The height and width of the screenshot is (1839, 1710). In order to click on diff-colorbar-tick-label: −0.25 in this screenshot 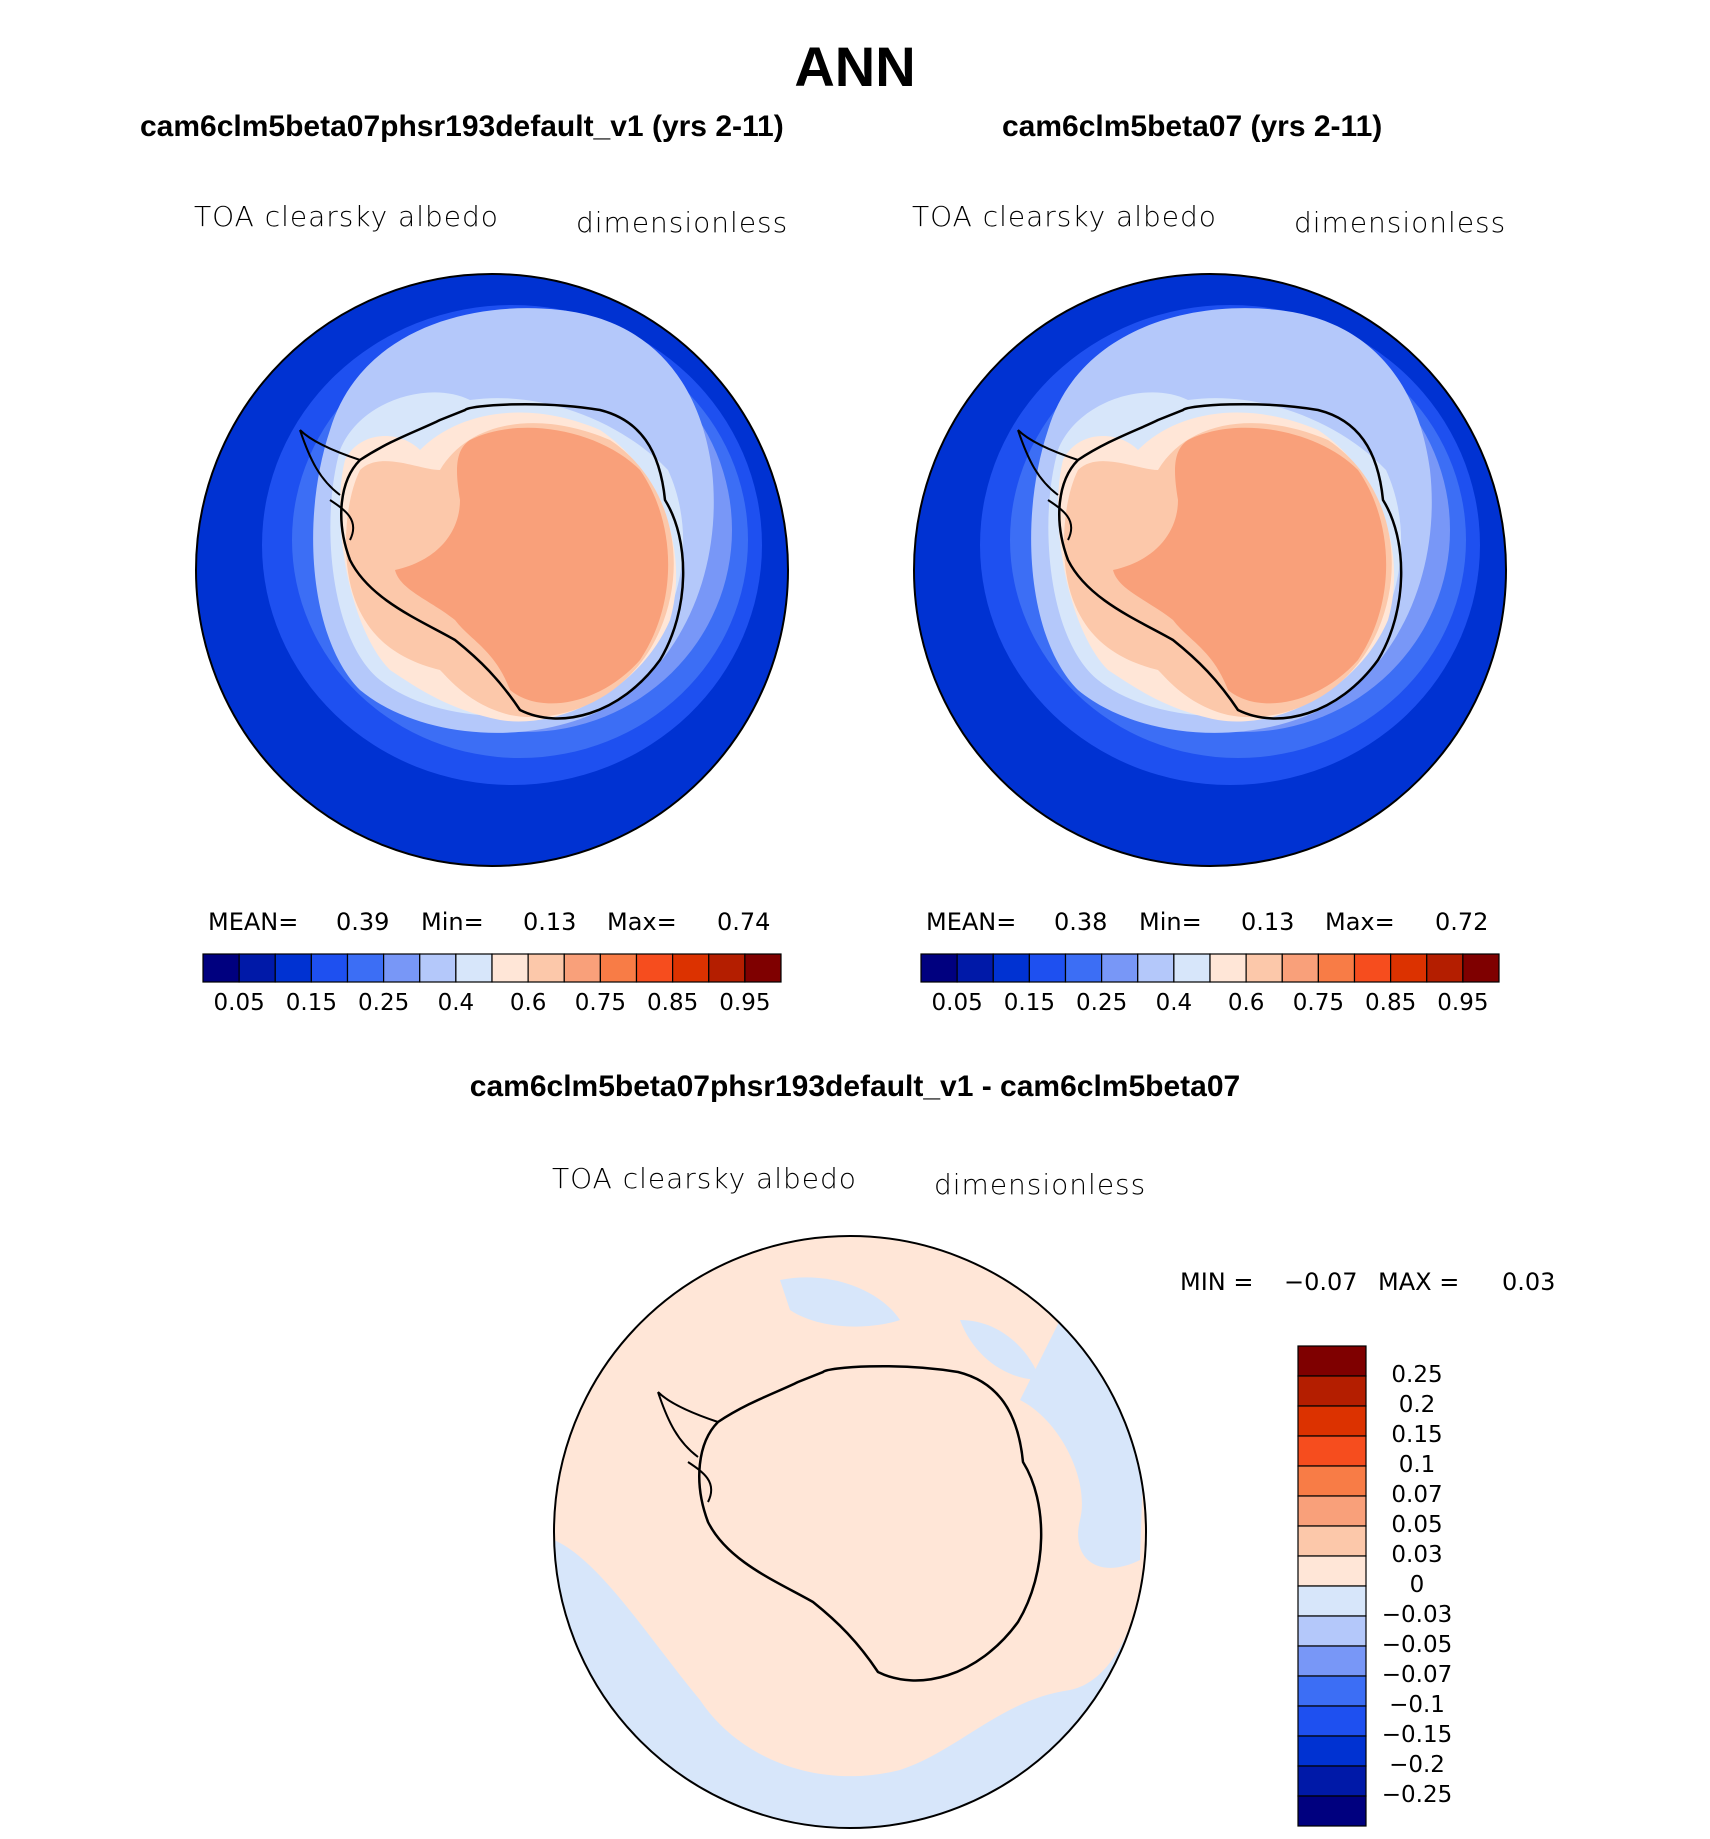, I will do `click(1417, 1795)`.